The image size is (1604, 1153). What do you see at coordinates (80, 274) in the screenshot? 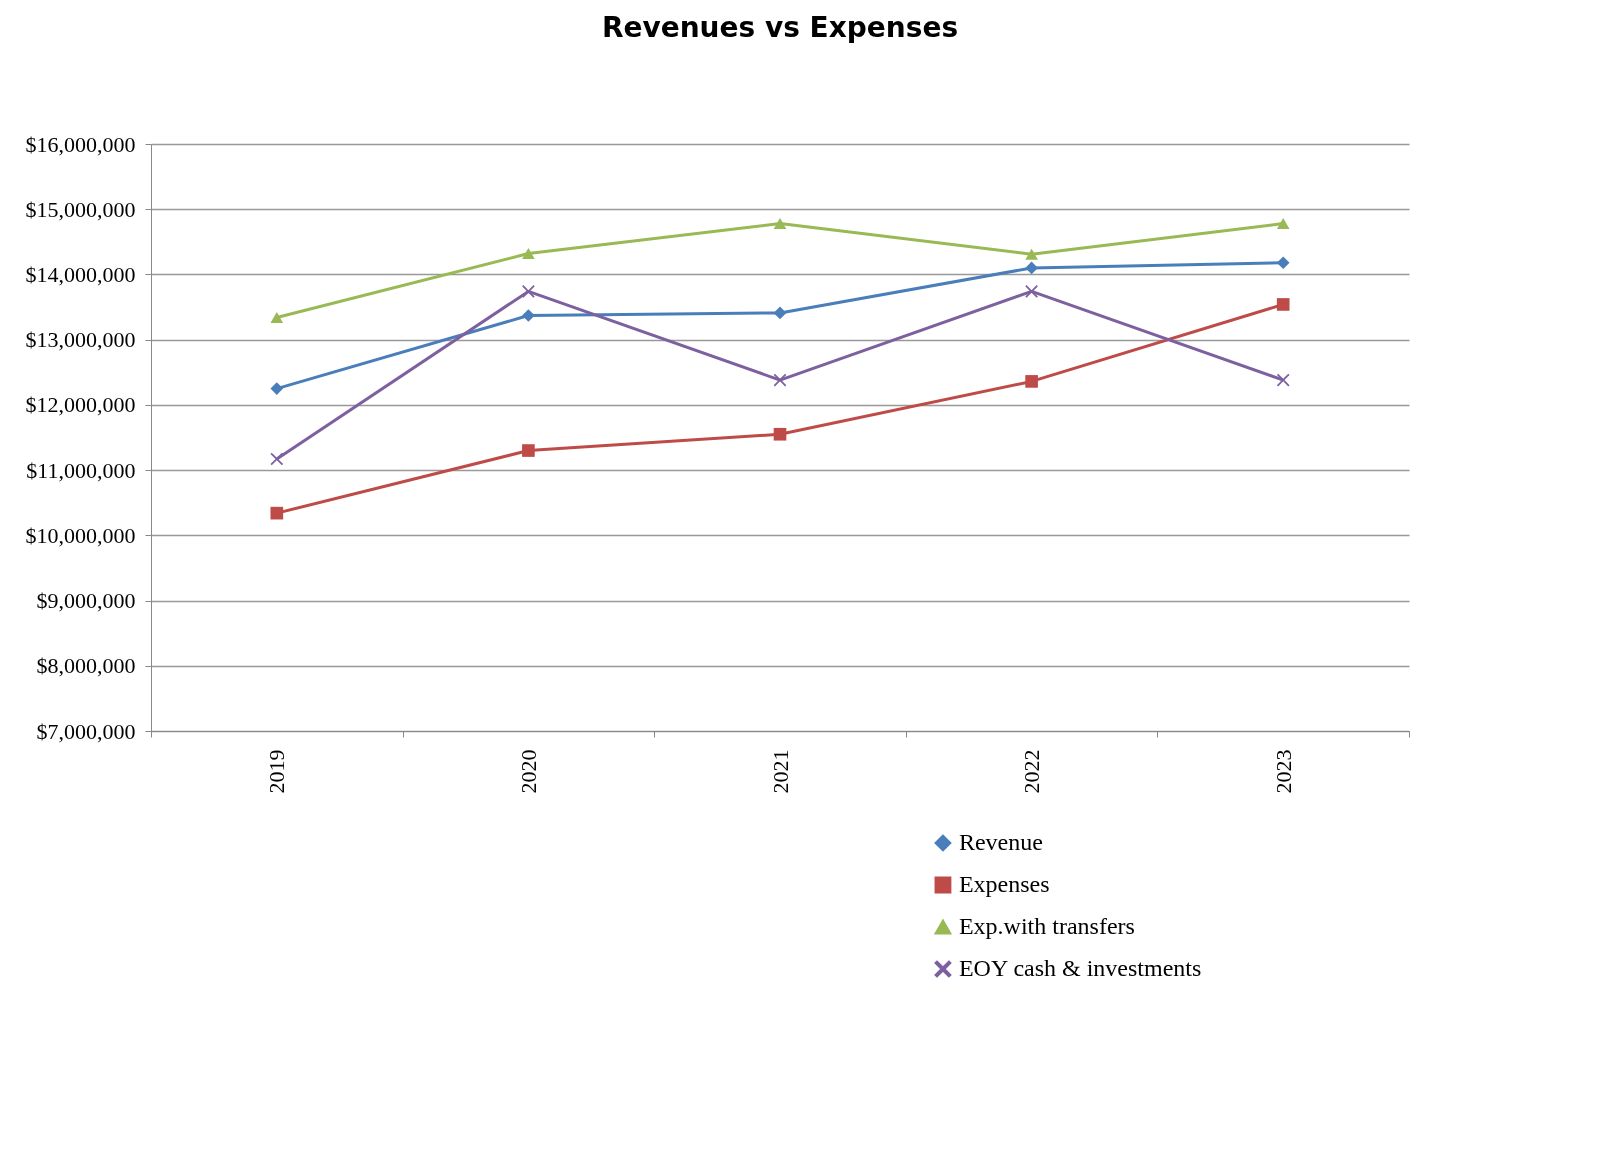
I see `y-tick-label: $14,000,000` at bounding box center [80, 274].